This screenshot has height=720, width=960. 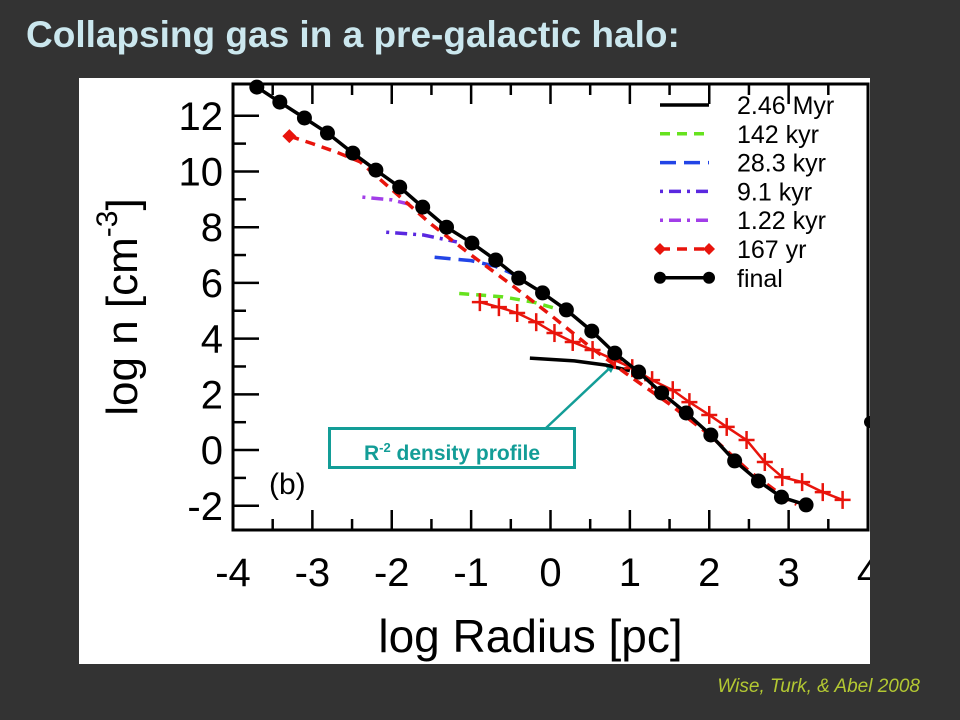 I want to click on legend-label: 2.46 Myr, so click(x=785, y=106).